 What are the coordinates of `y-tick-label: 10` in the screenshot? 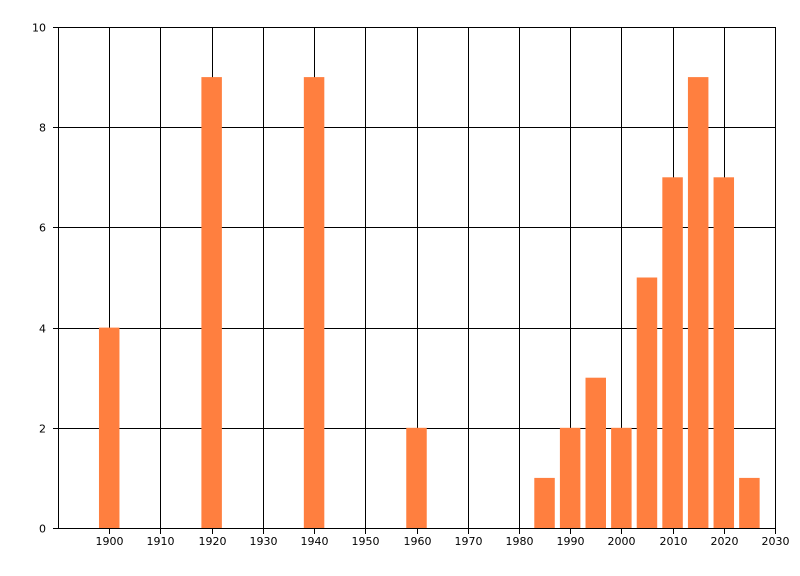 It's located at (39, 28).